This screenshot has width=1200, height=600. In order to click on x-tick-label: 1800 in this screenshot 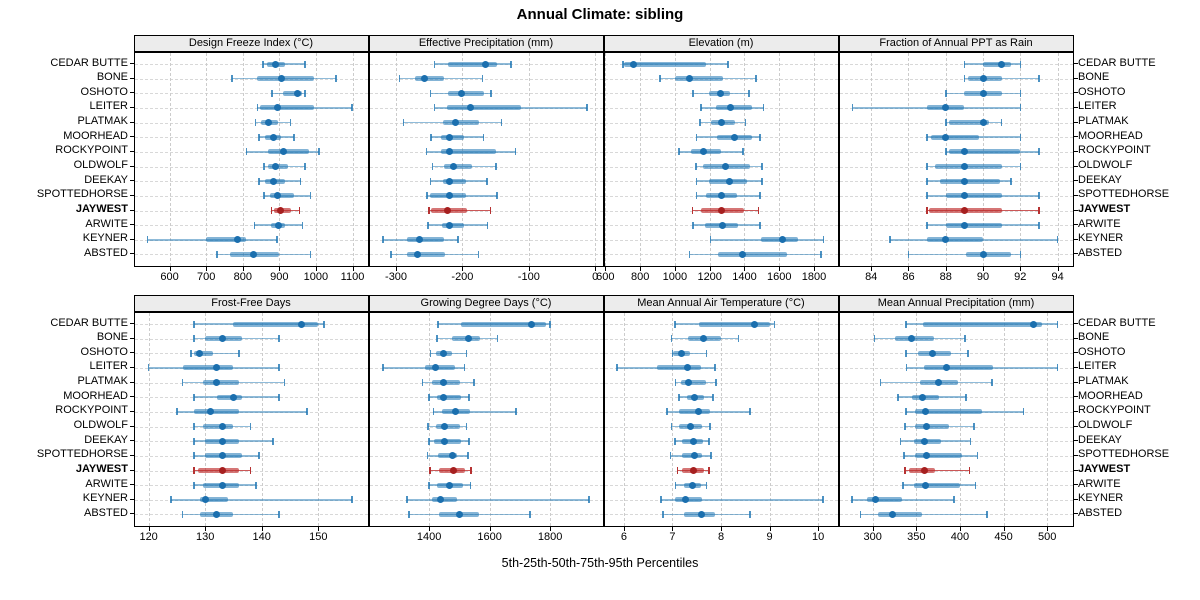, I will do `click(550, 537)`.